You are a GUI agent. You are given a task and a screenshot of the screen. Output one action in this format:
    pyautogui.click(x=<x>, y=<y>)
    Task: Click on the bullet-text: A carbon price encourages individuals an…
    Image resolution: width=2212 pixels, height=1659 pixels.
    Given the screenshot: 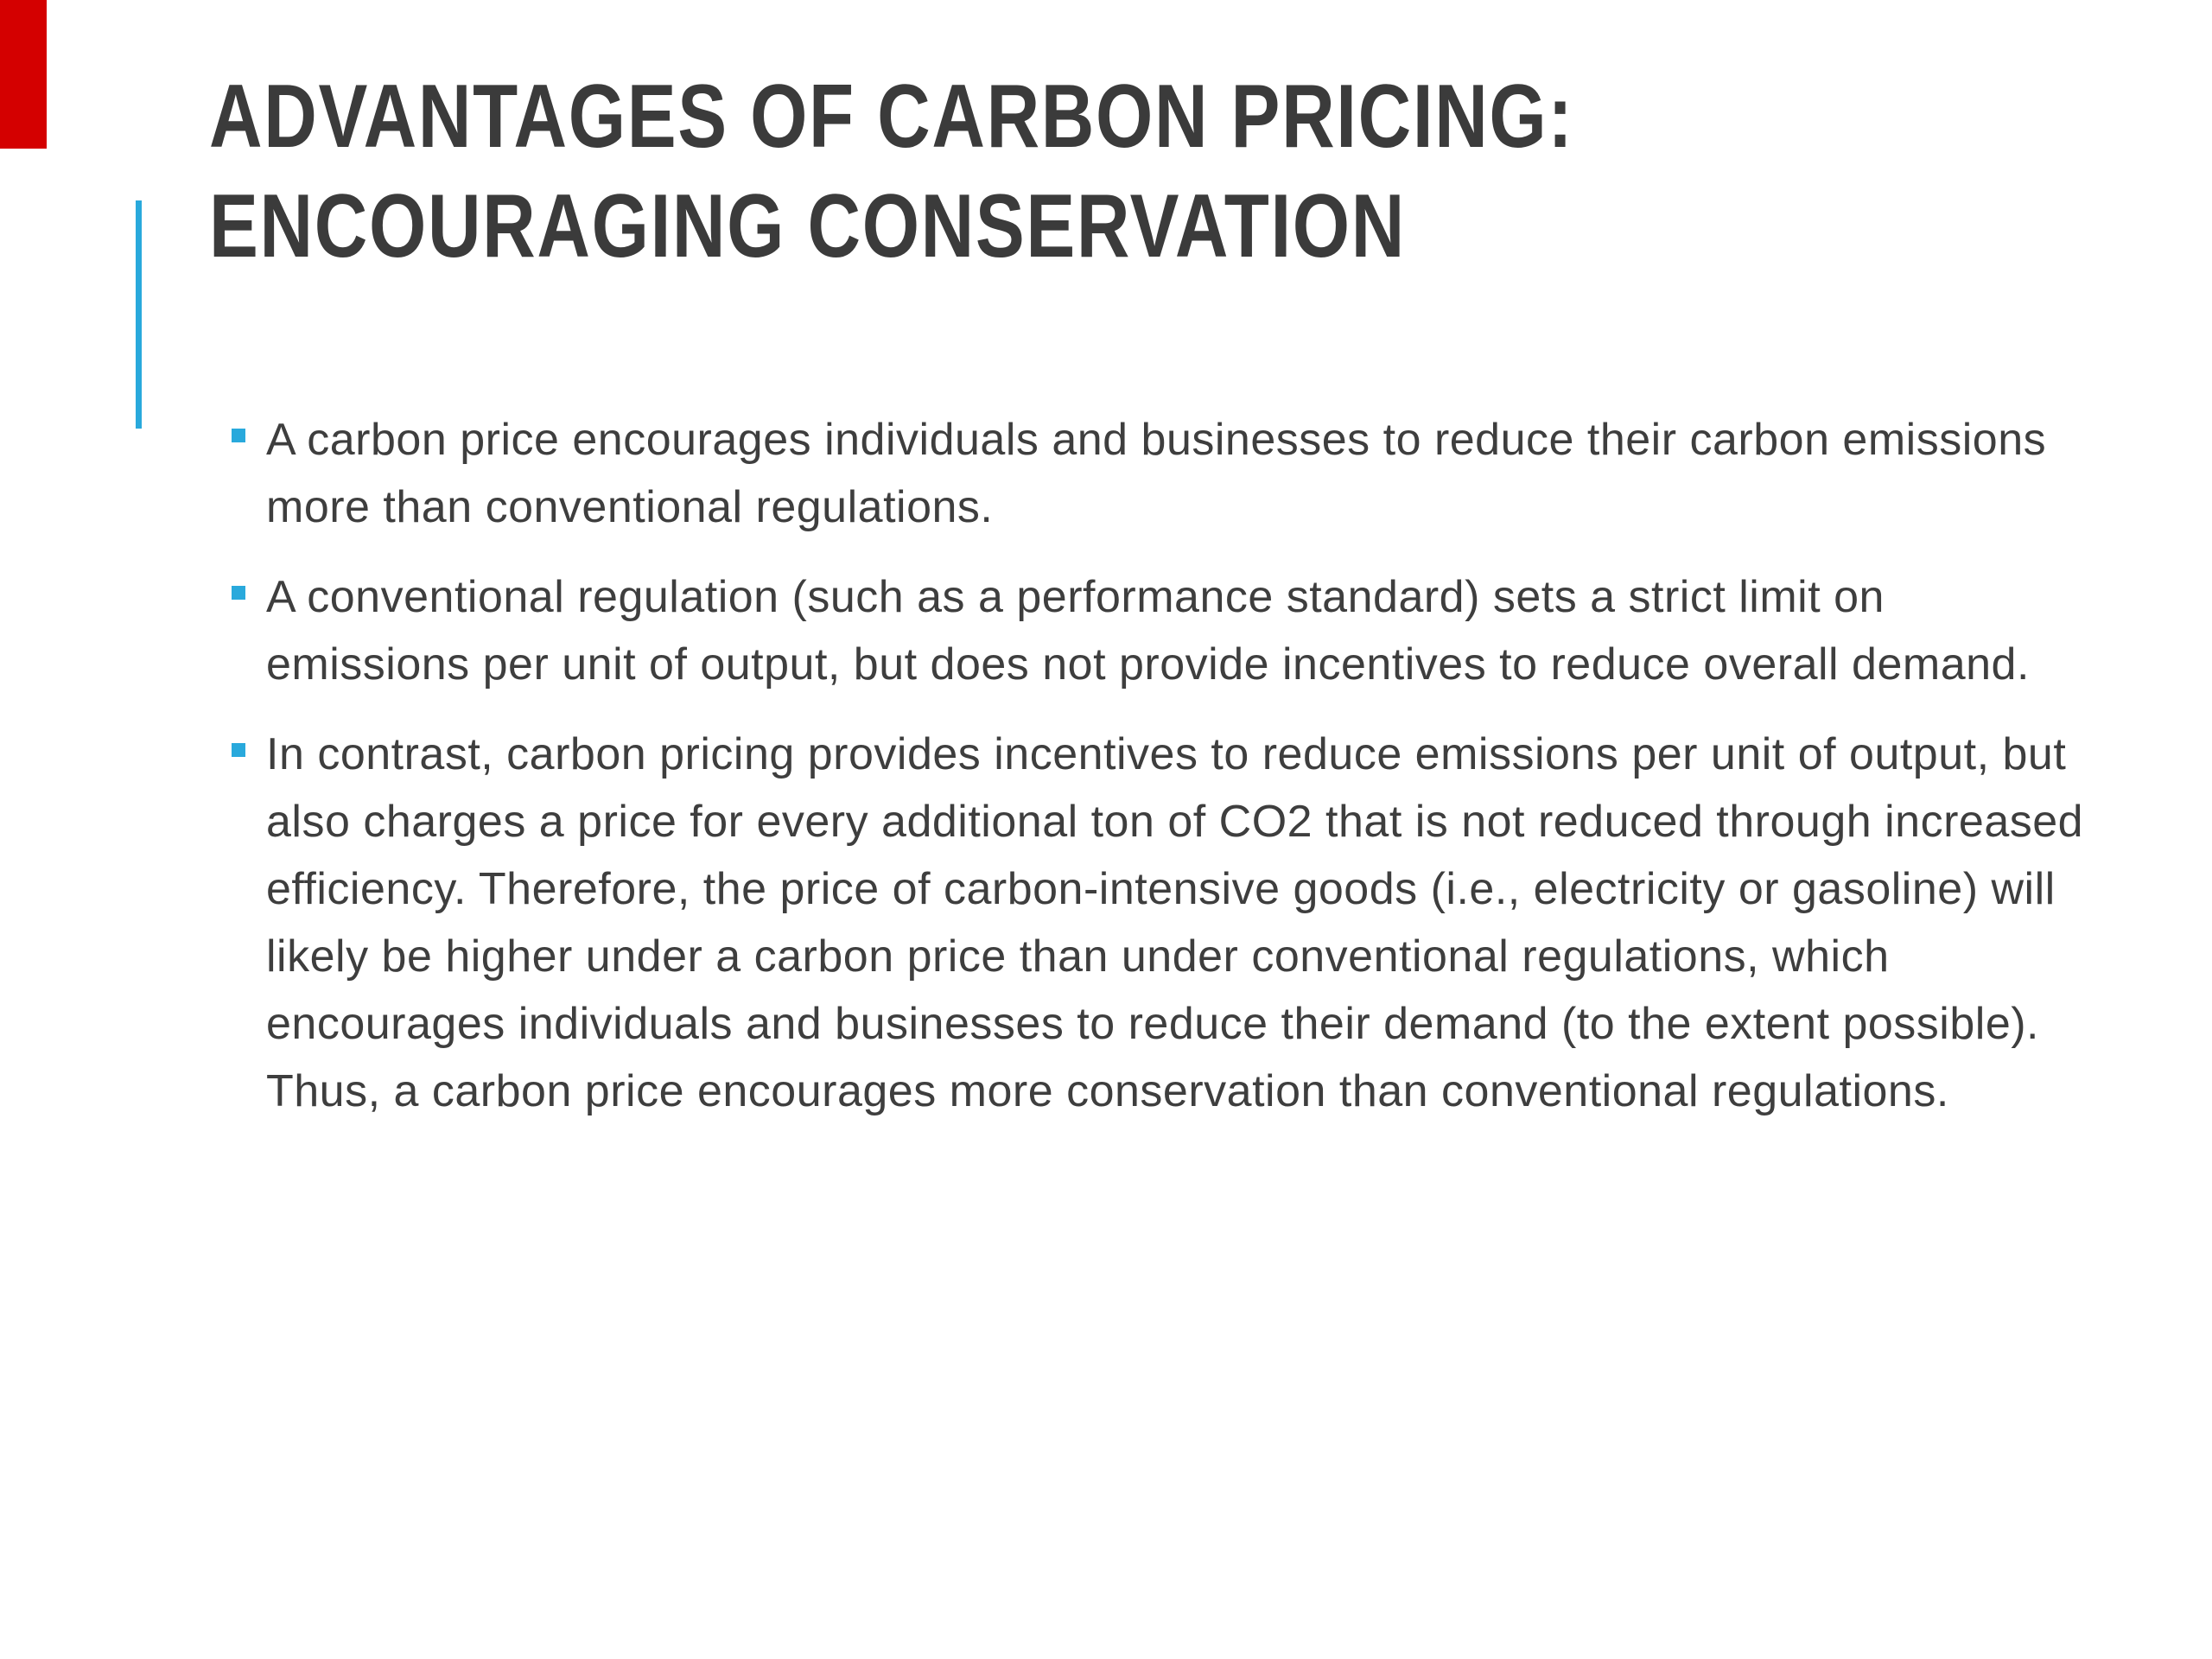 What is the action you would take?
    pyautogui.click(x=1156, y=473)
    